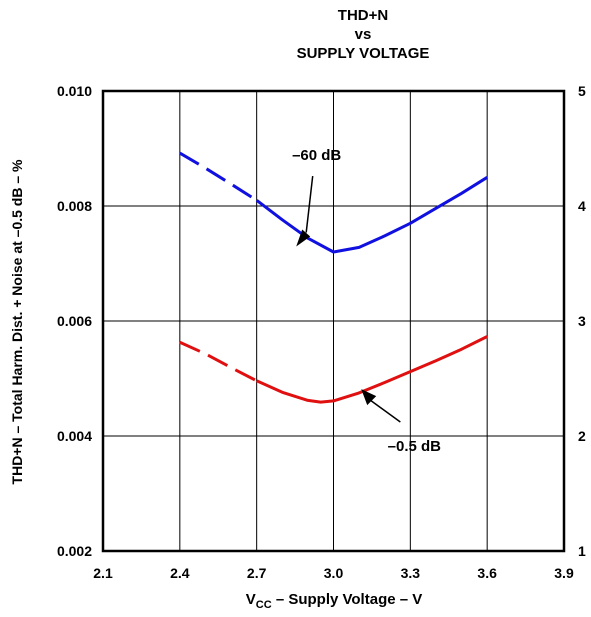 Image resolution: width=591 pixels, height=617 pixels. What do you see at coordinates (411, 573) in the screenshot?
I see `x-tick-label: 3.3` at bounding box center [411, 573].